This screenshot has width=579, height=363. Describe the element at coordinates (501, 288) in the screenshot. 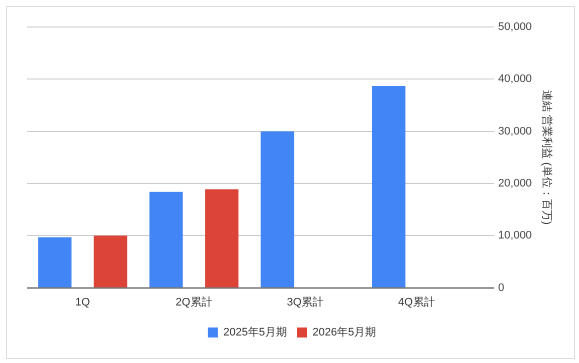

I see `y-tick-label: 0` at that location.